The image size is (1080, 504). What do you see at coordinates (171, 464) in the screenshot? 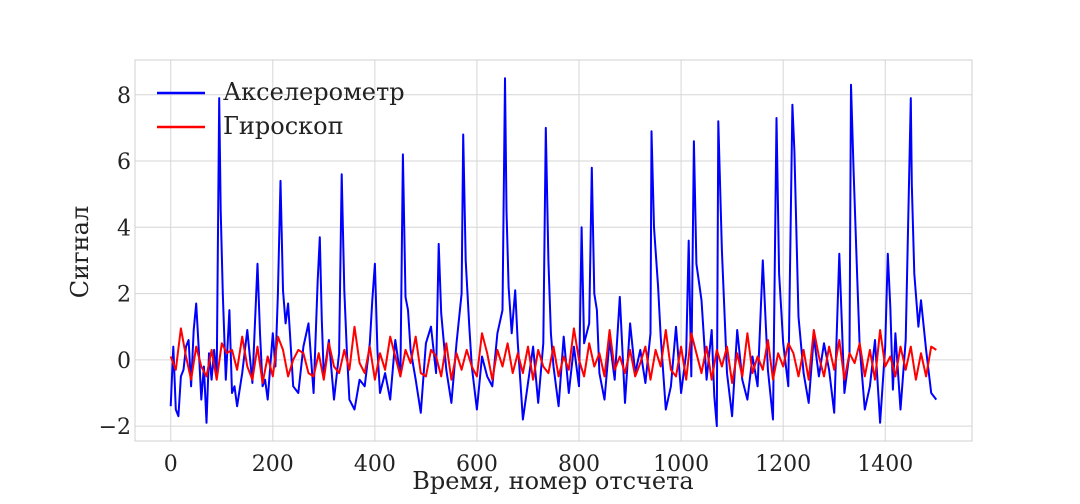
I see `x-tick-label: 0` at bounding box center [171, 464].